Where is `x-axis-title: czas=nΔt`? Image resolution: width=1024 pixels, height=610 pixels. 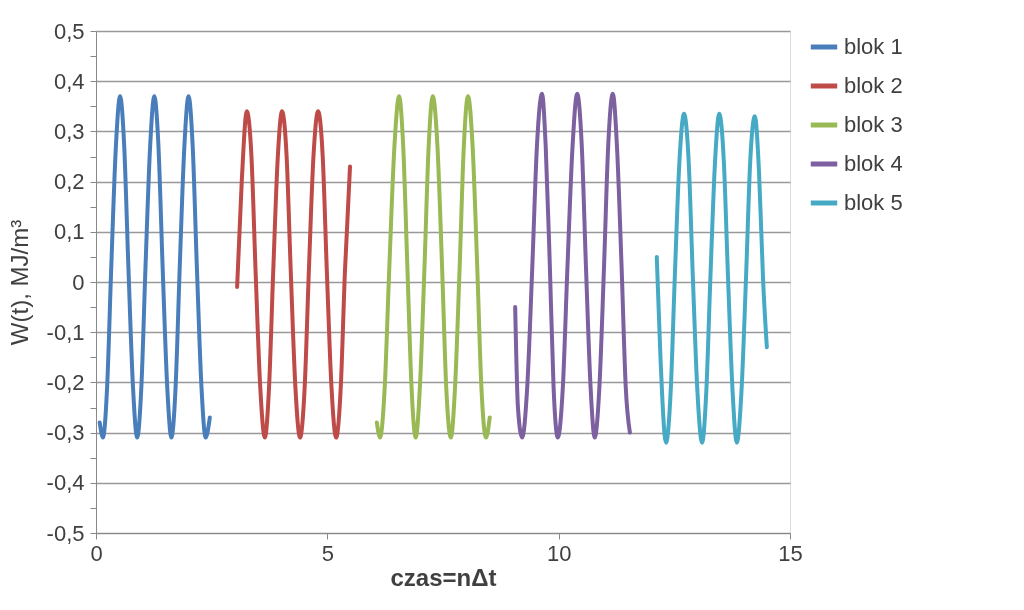 x-axis-title: czas=nΔt is located at coordinates (443, 577).